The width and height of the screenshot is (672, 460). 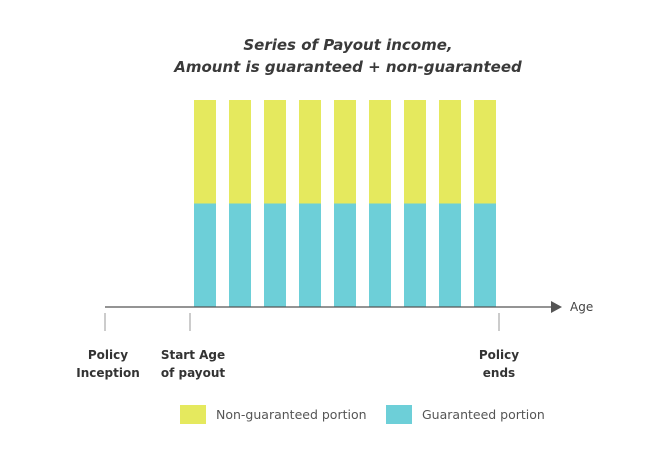 What do you see at coordinates (193, 414) in the screenshot?
I see `legend-swatch-non-guaranteed` at bounding box center [193, 414].